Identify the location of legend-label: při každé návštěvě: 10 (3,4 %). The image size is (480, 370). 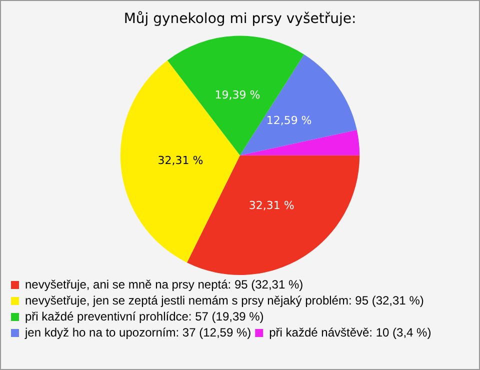
(350, 332).